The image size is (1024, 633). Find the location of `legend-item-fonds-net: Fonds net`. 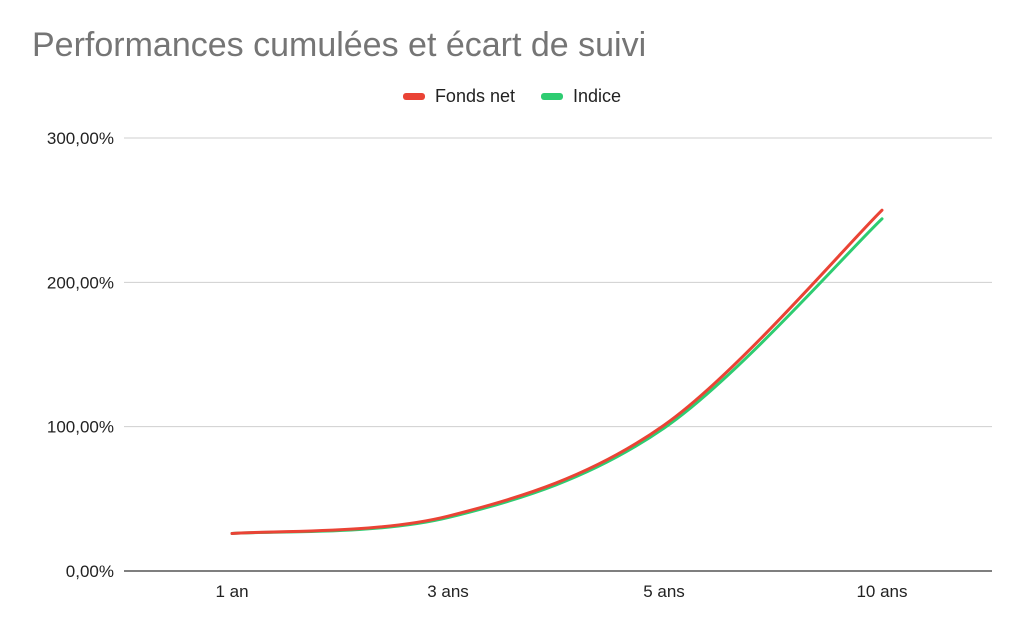

legend-item-fonds-net: Fonds net is located at coordinates (458, 96).